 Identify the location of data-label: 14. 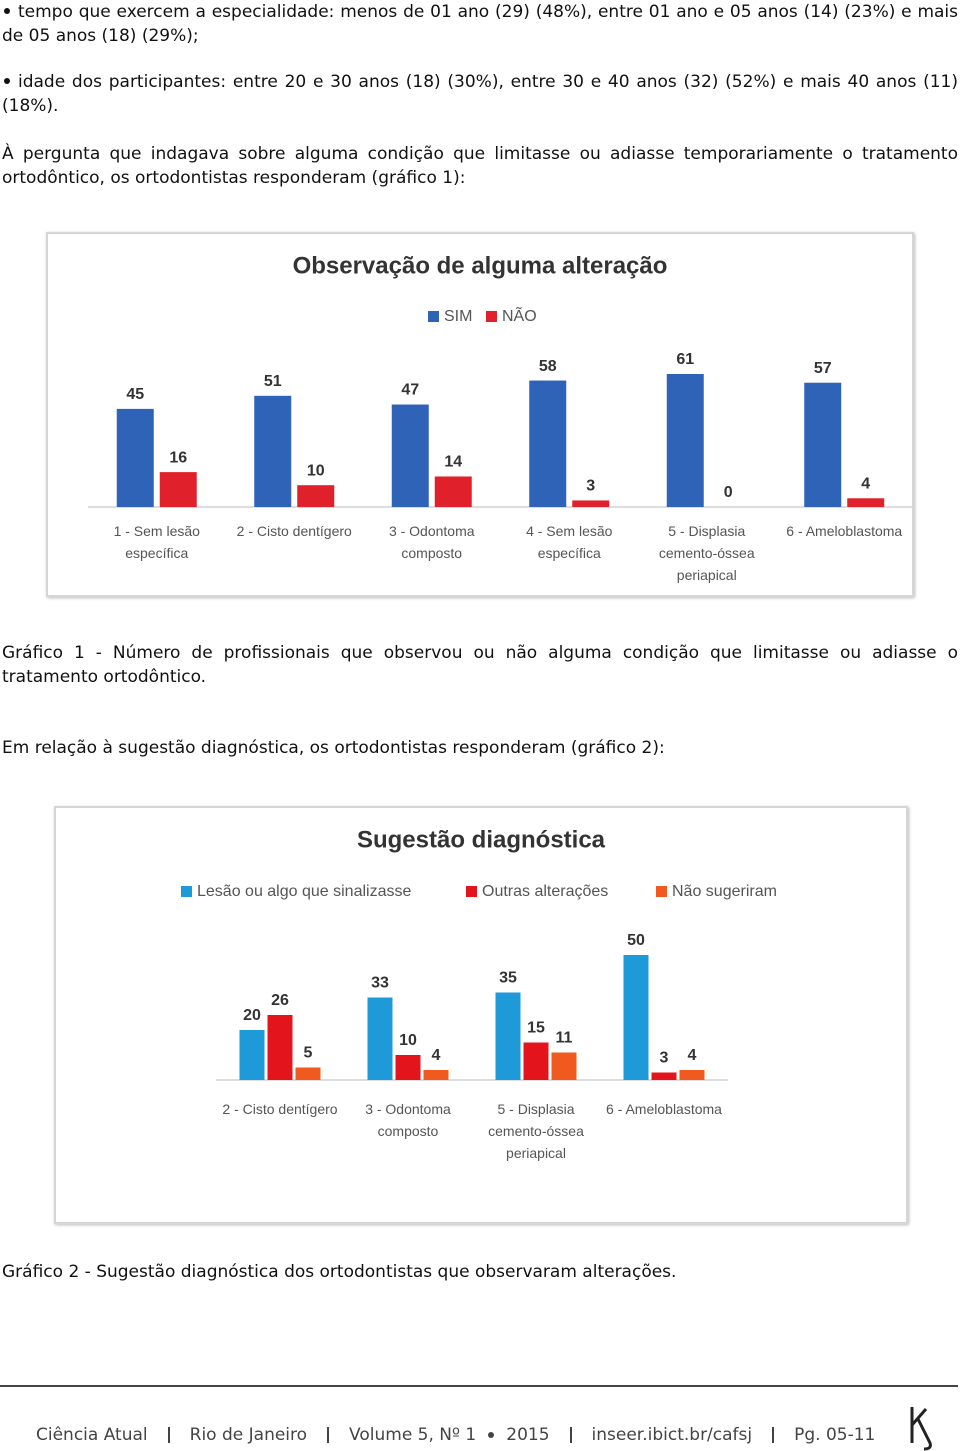
(453, 462).